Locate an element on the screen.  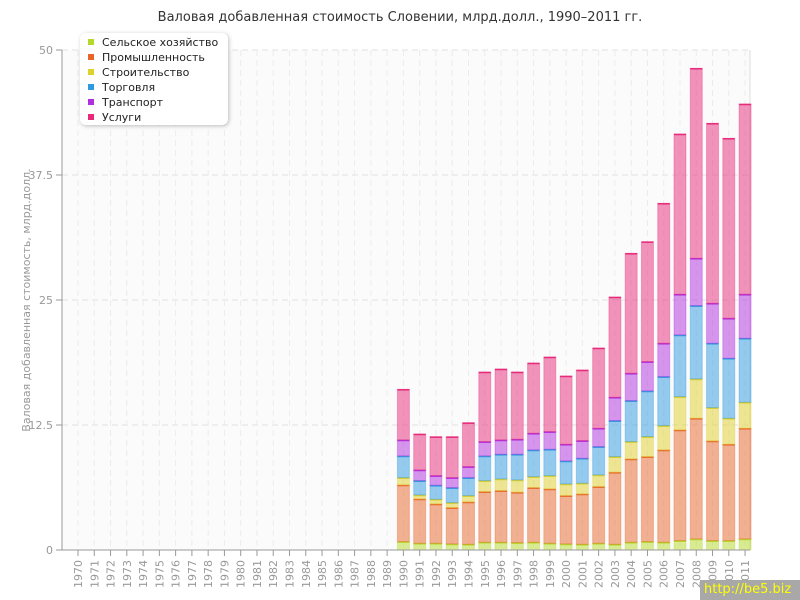
x-tick-label: 2006 is located at coordinates (664, 574).